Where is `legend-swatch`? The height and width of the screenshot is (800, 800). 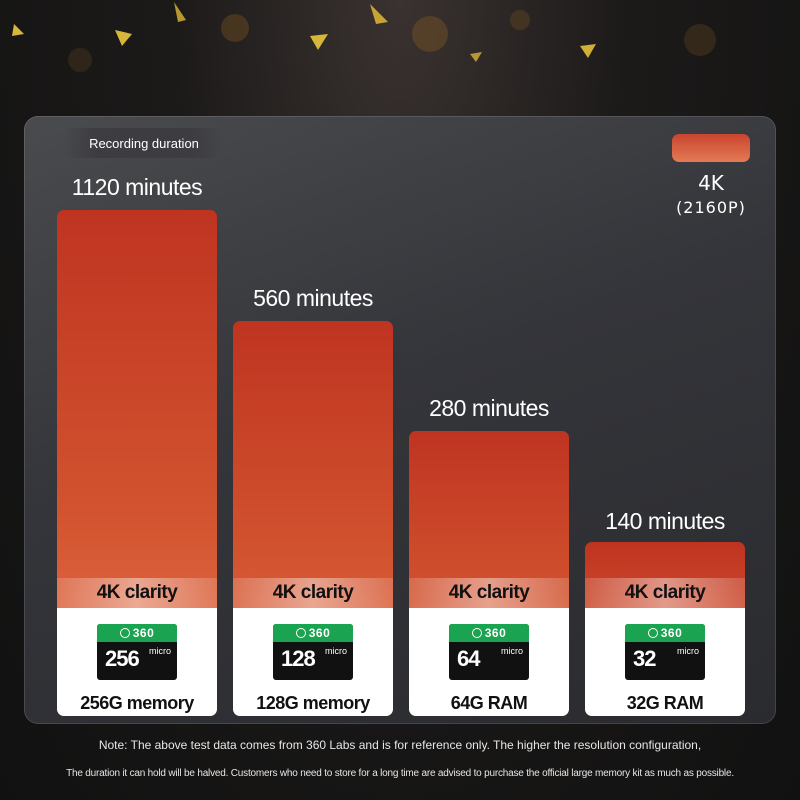 legend-swatch is located at coordinates (711, 148).